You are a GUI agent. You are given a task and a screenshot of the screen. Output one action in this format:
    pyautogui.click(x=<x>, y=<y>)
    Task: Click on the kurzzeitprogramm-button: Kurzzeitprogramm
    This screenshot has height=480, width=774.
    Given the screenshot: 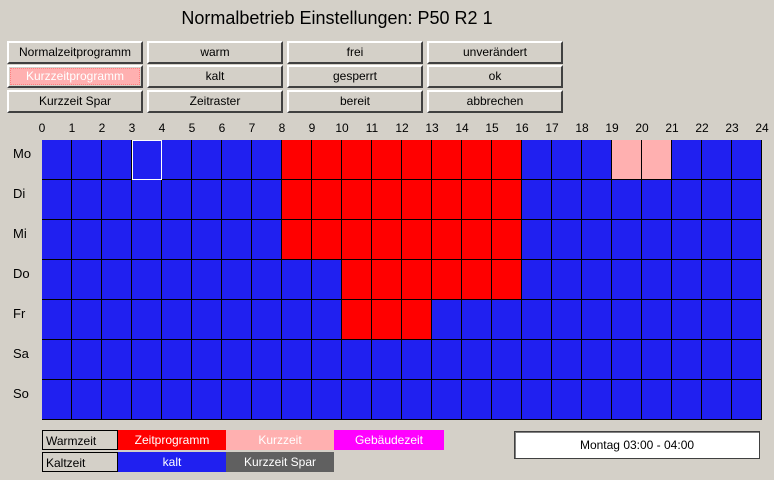 What is the action you would take?
    pyautogui.click(x=75, y=76)
    